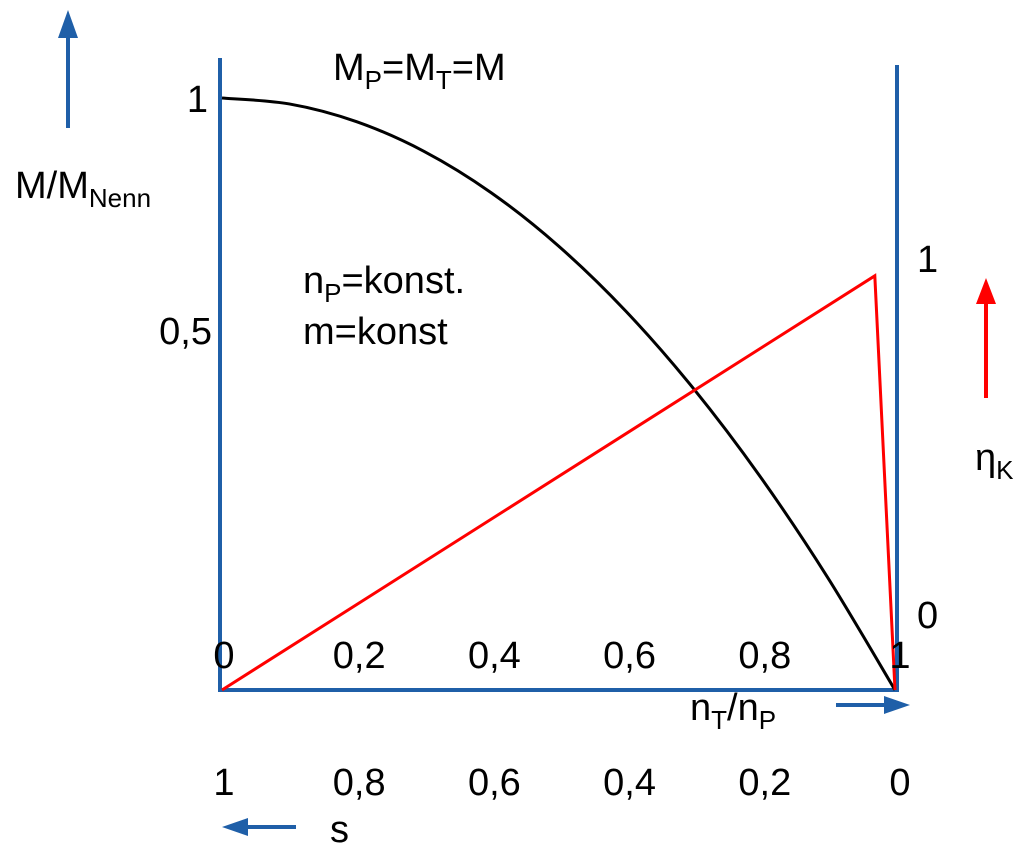  Describe the element at coordinates (629, 656) in the screenshot. I see `x-tick-label: 0,6` at that location.